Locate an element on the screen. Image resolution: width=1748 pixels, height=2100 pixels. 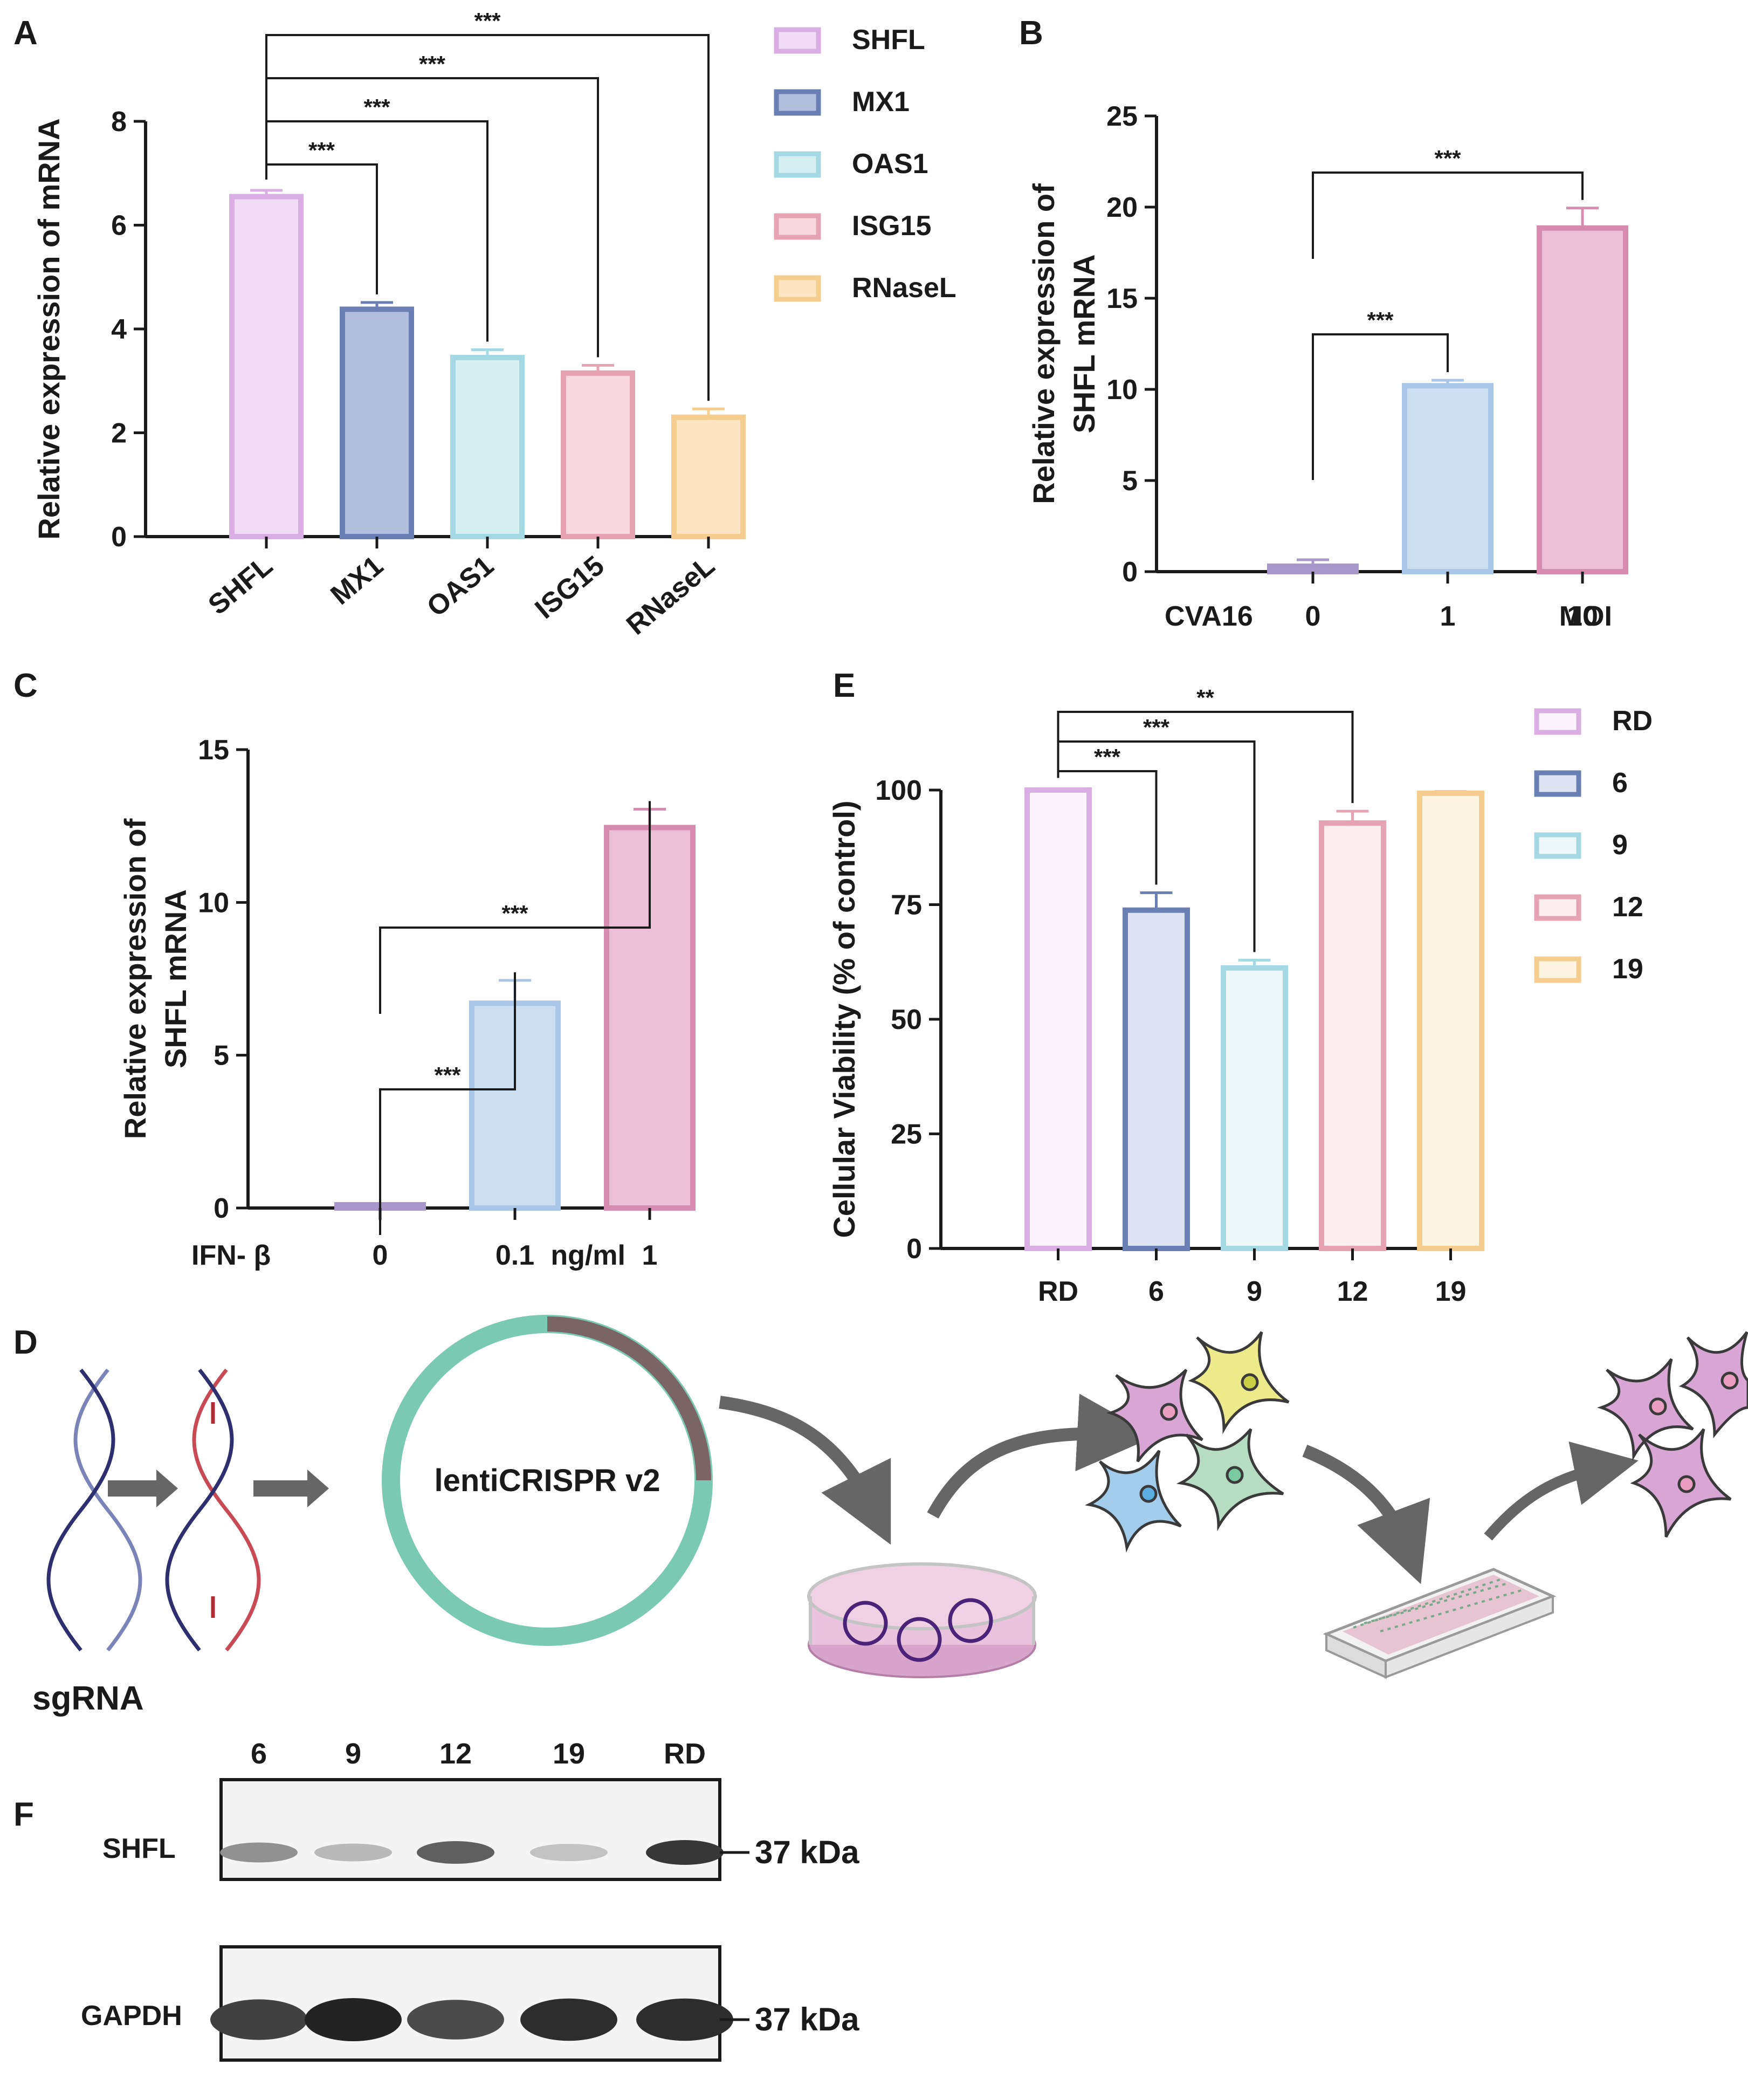
plasmid-insert-arc is located at coordinates (629, 1399).